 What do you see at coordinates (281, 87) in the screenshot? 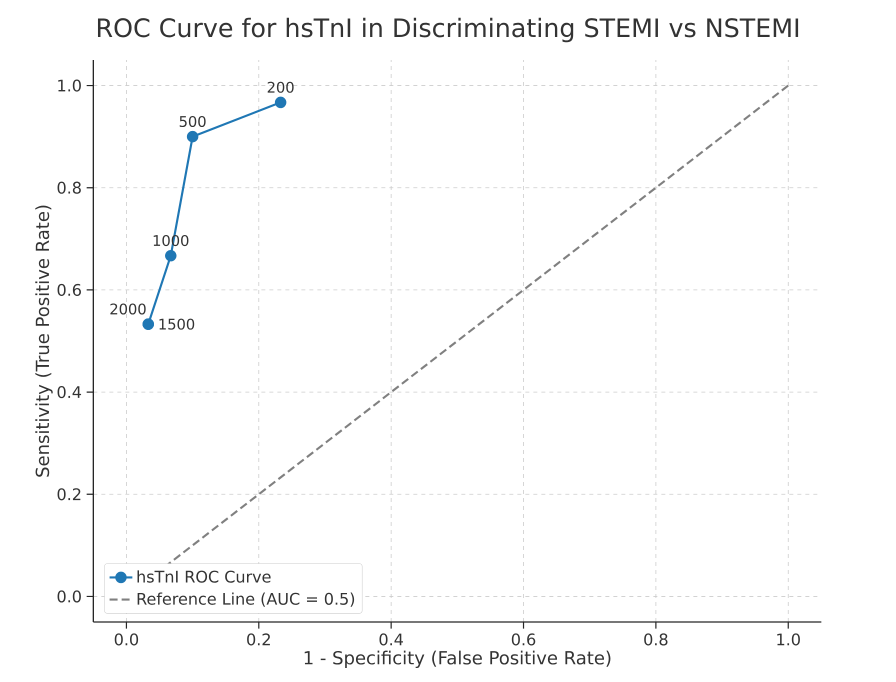
I see `annotation: 200` at bounding box center [281, 87].